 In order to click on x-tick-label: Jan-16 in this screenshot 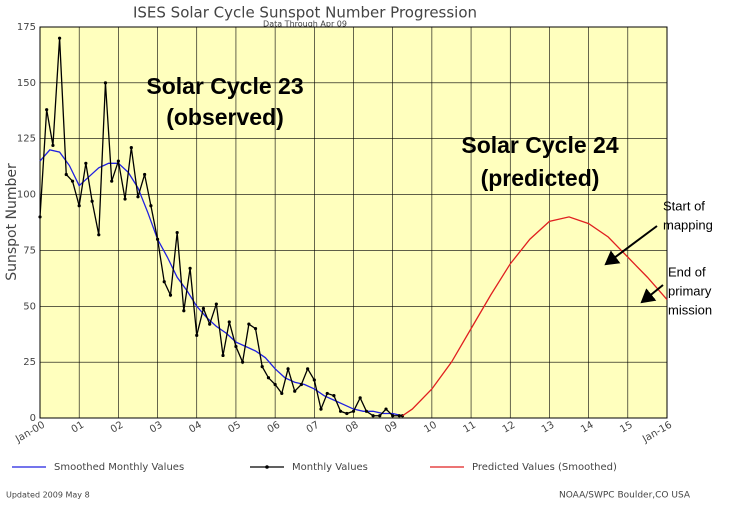, I will do `click(657, 433)`.